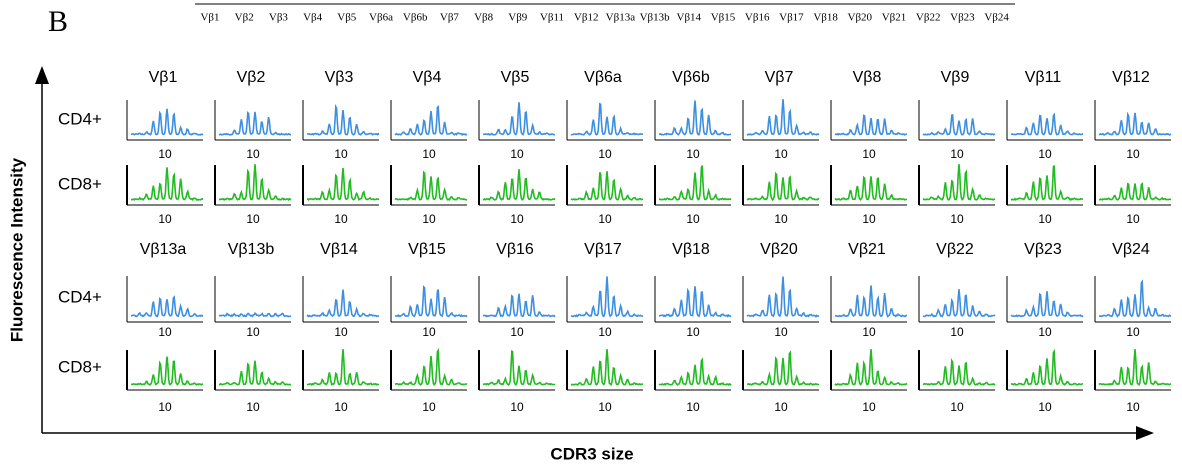  I want to click on strip-label: Vβ14, so click(689, 18).